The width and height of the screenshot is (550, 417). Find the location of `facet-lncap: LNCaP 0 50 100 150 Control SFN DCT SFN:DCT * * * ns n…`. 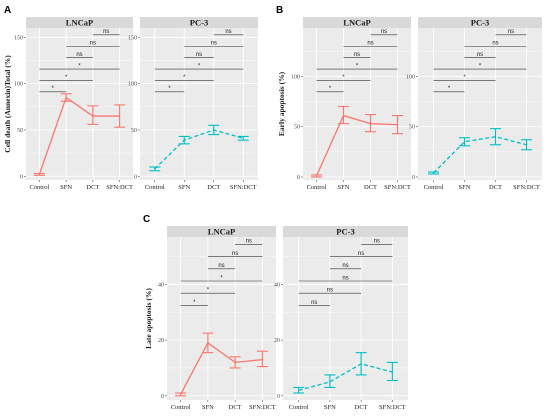

facet-lncap: LNCaP 0 50 100 150 Control SFN DCT SFN:DCT * * * ns n… is located at coordinates (73, 104).